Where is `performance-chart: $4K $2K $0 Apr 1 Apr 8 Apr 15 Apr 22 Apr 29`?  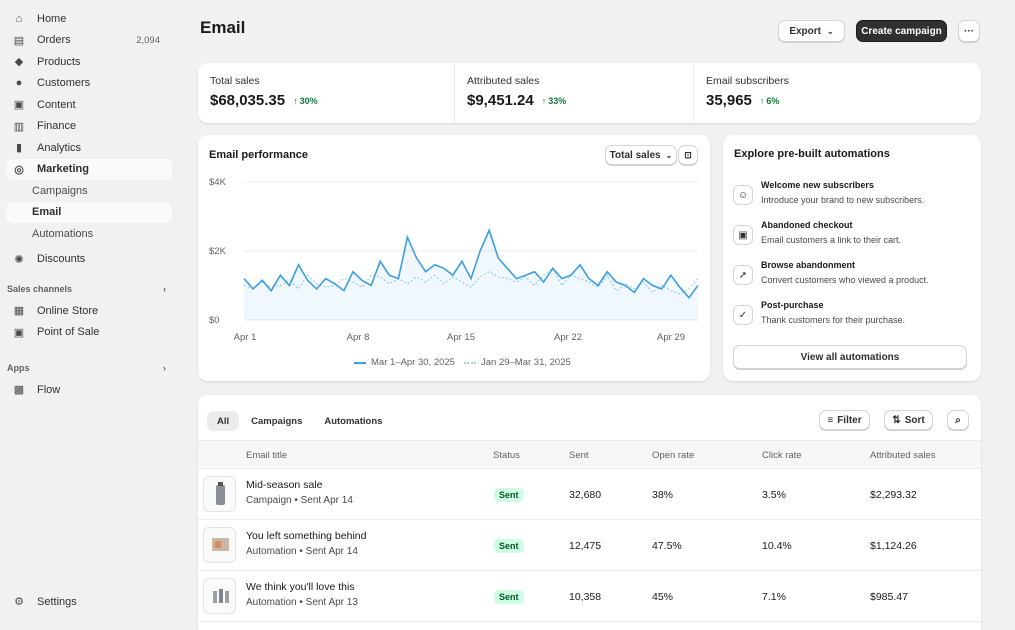 performance-chart: $4K $2K $0 Apr 1 Apr 8 Apr 15 Apr 22 Apr 29 is located at coordinates (454, 260).